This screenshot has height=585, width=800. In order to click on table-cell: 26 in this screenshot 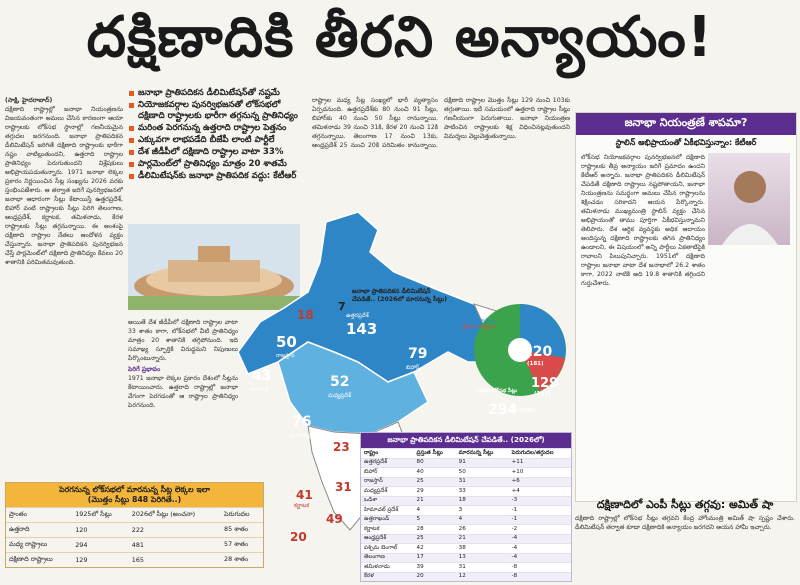, I will do `click(482, 529)`.